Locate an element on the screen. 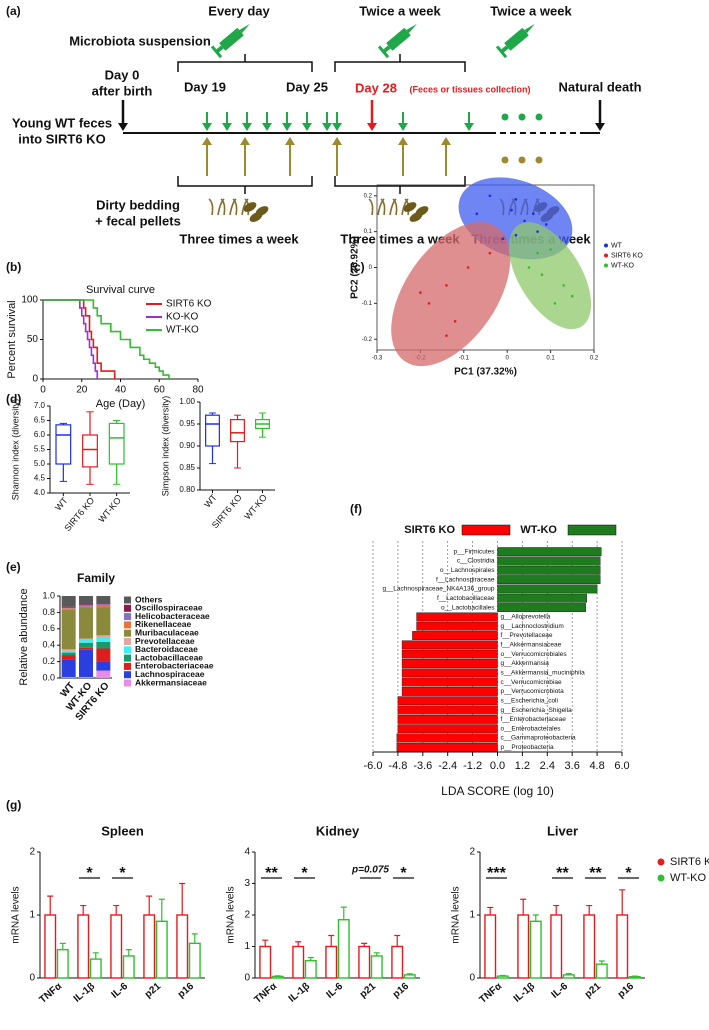 The height and width of the screenshot is (1030, 709). legend-label: Prevotellaceae is located at coordinates (165, 641).